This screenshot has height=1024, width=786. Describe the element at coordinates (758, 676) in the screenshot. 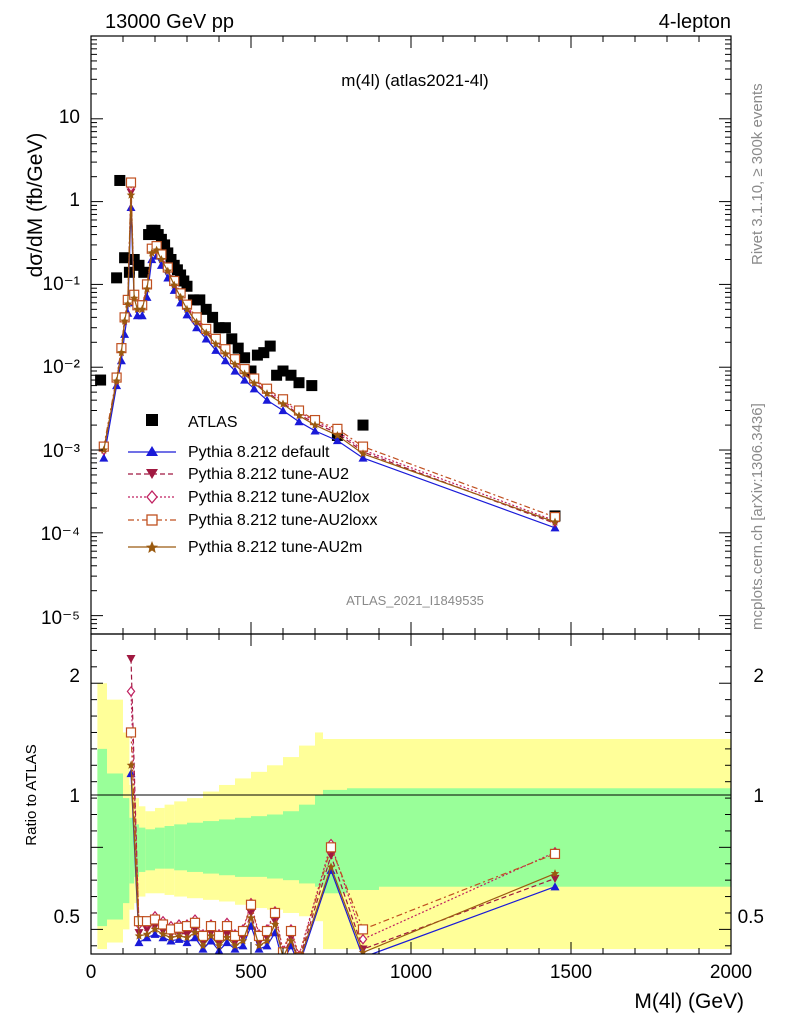

I see `ratio-y-tick-label-right: 2` at that location.